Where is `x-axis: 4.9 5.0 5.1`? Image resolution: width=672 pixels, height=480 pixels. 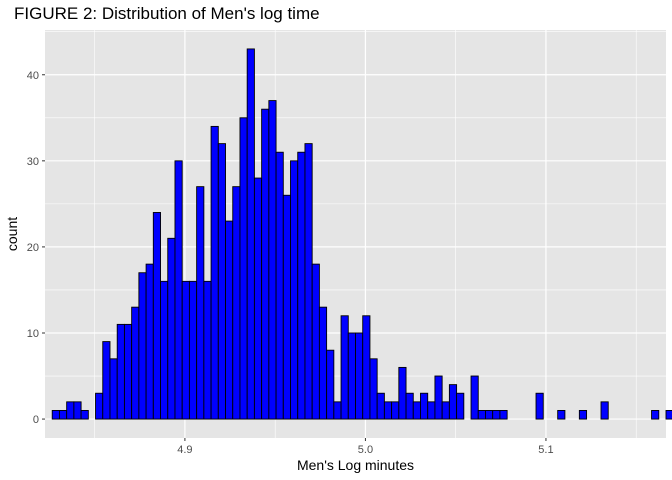 x-axis: 4.9 5.0 5.1 is located at coordinates (365, 447).